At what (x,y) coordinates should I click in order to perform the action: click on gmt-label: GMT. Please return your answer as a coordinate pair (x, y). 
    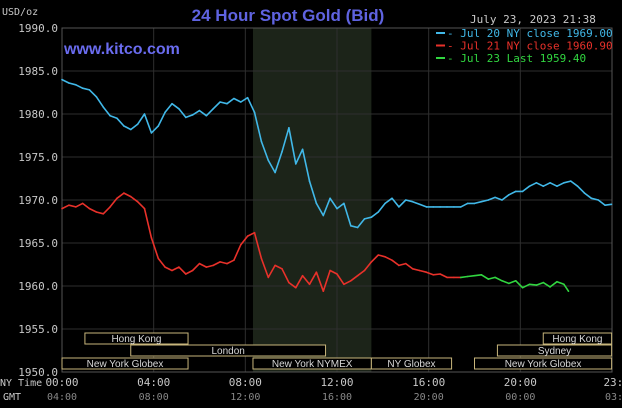
    Looking at the image, I should click on (12, 397).